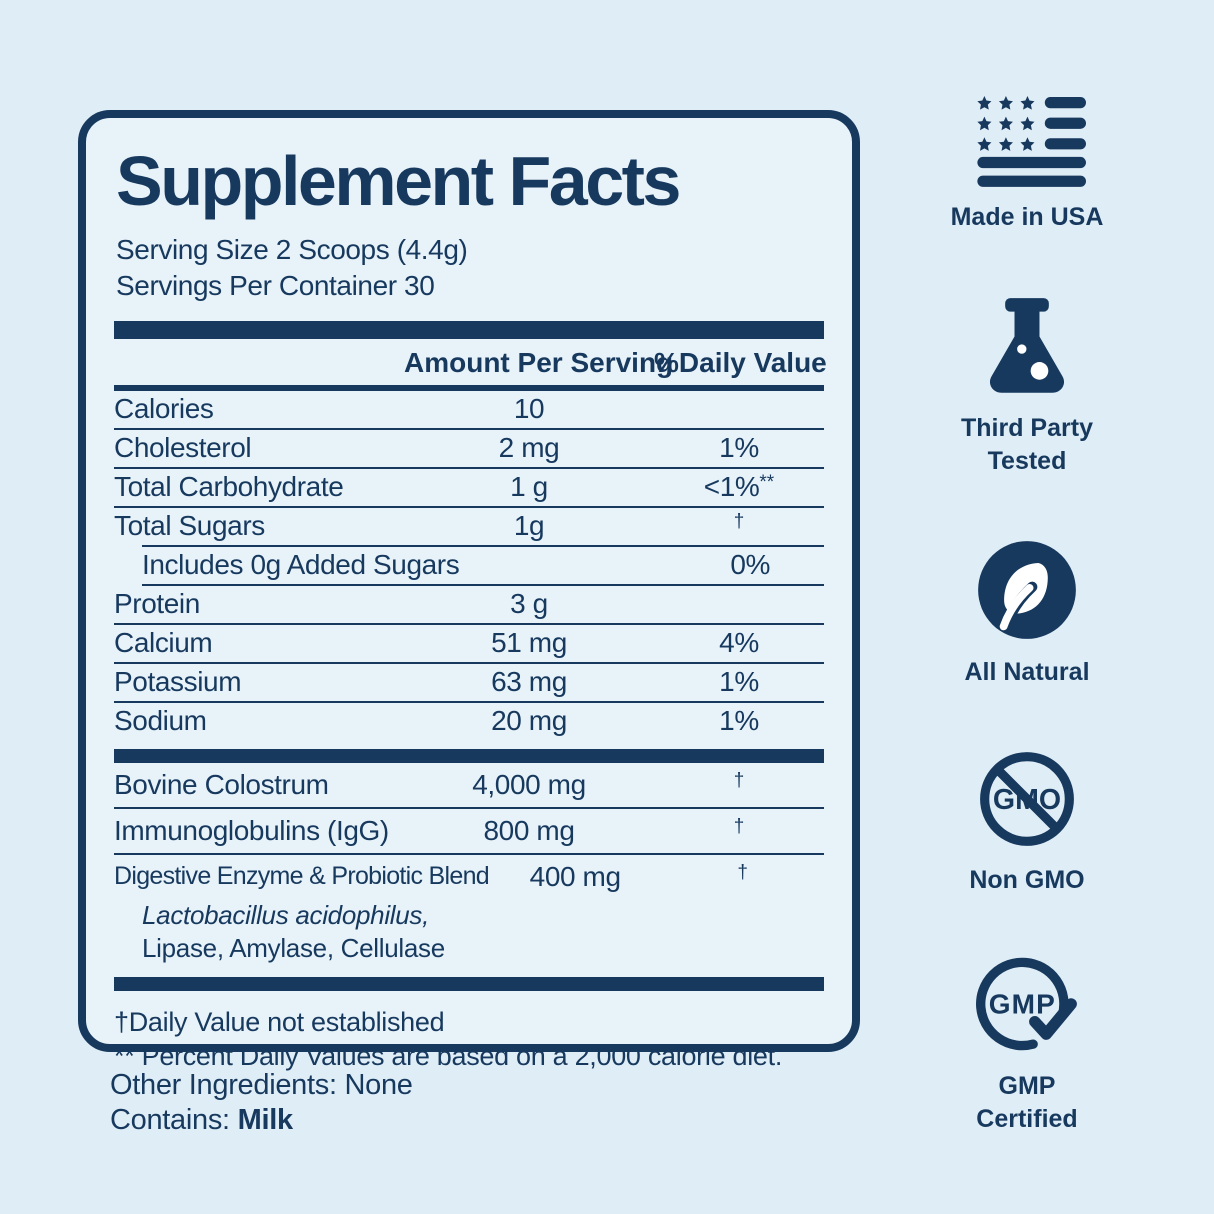  Describe the element at coordinates (189, 526) in the screenshot. I see `nutrient-name: Total Sugars` at that location.